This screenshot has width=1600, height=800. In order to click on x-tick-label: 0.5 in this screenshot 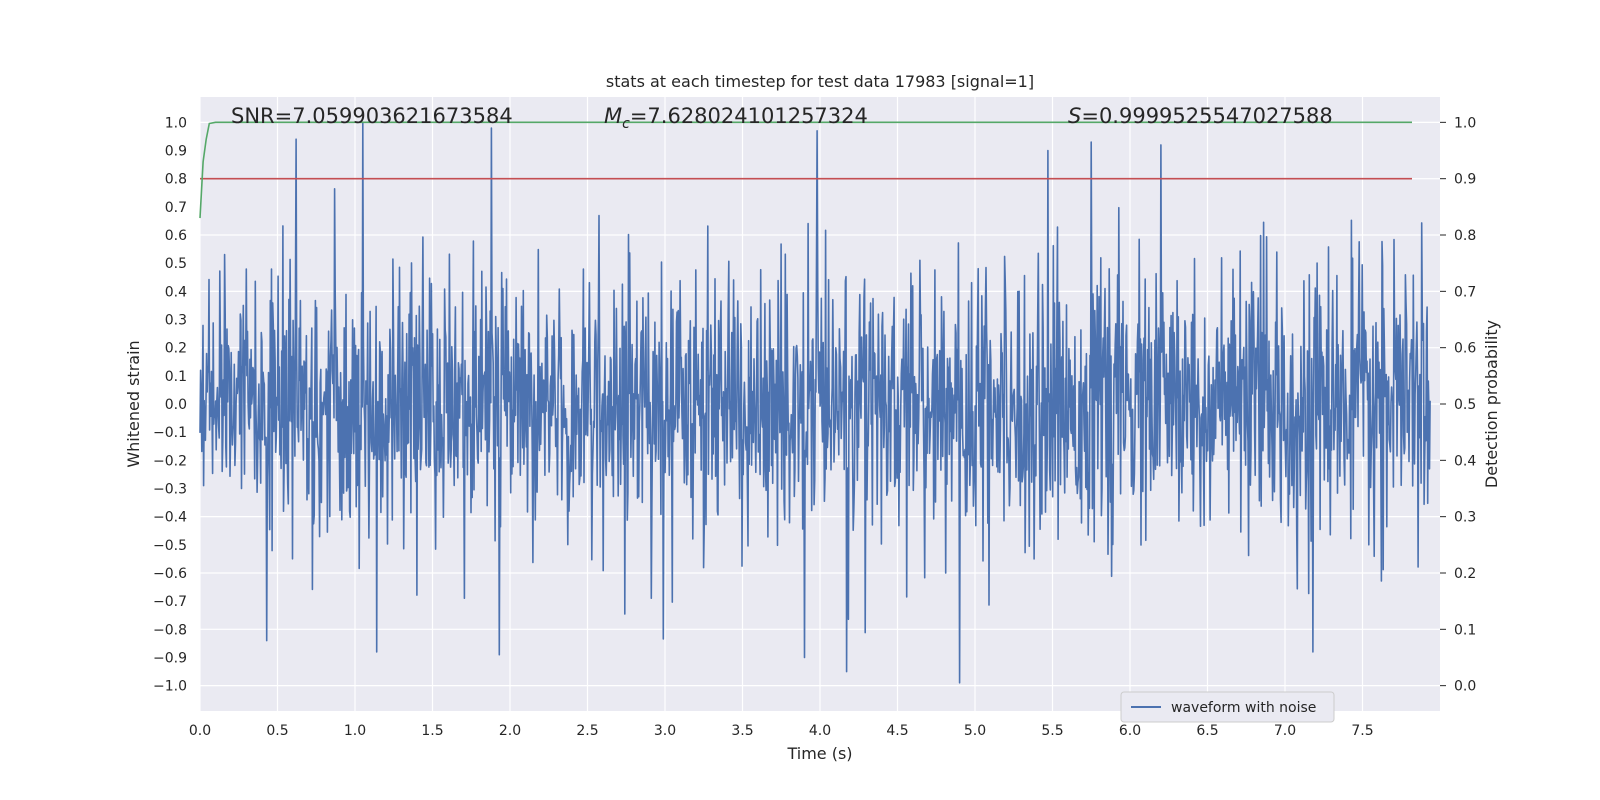, I will do `click(277, 731)`.